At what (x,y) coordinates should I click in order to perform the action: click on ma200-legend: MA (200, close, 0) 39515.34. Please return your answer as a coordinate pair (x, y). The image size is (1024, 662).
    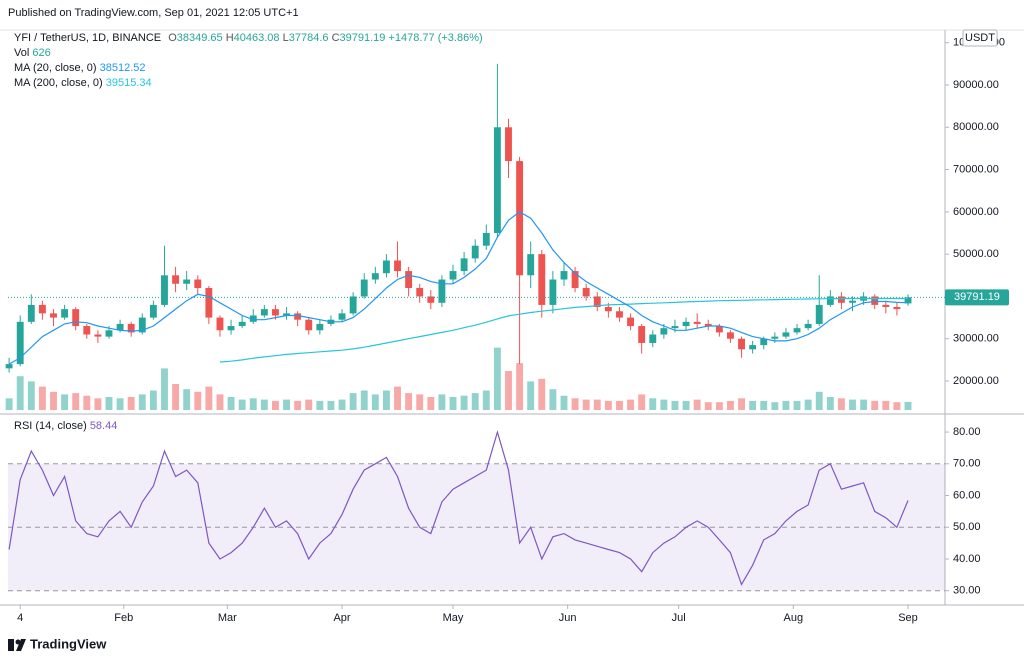
    Looking at the image, I should click on (83, 83).